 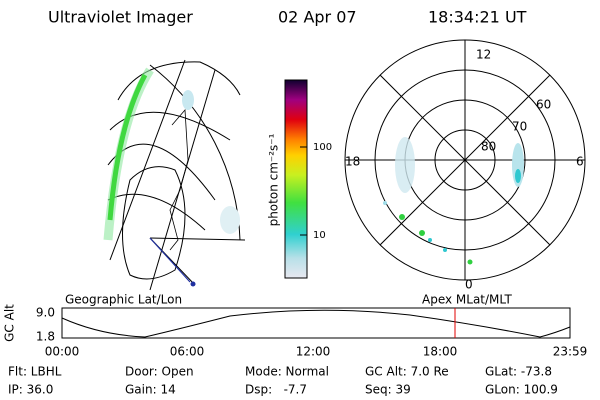 What do you see at coordinates (521, 390) in the screenshot?
I see `info-field: GLon: 100.9` at bounding box center [521, 390].